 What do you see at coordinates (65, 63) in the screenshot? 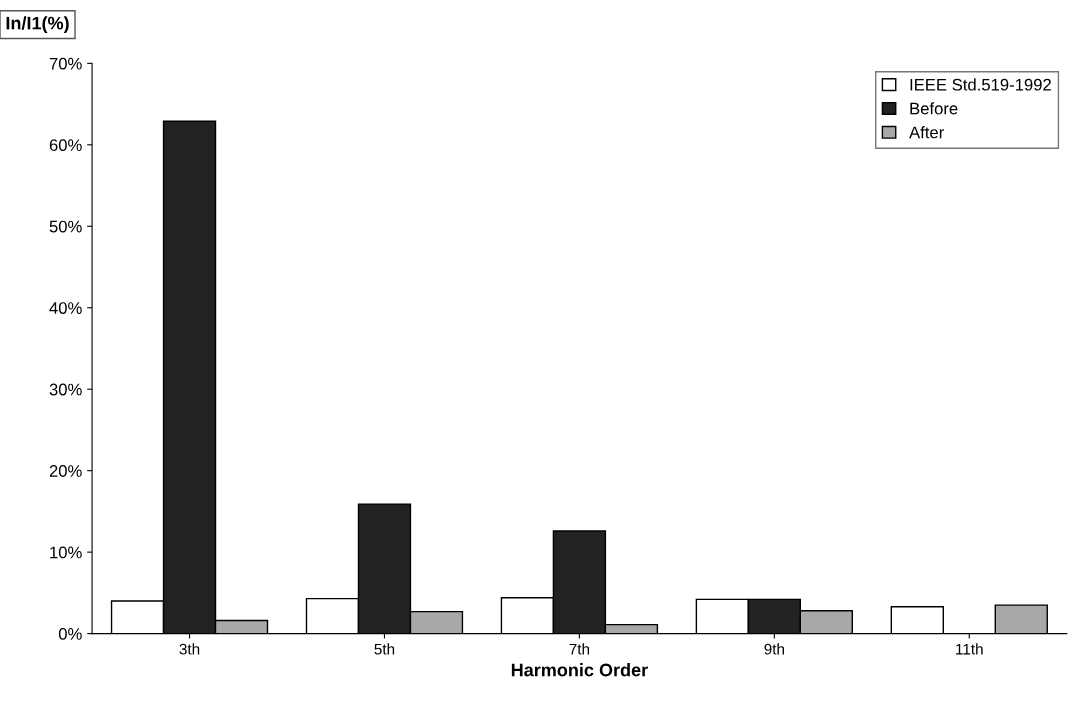
I see `y-tick-label: 70%` at bounding box center [65, 63].